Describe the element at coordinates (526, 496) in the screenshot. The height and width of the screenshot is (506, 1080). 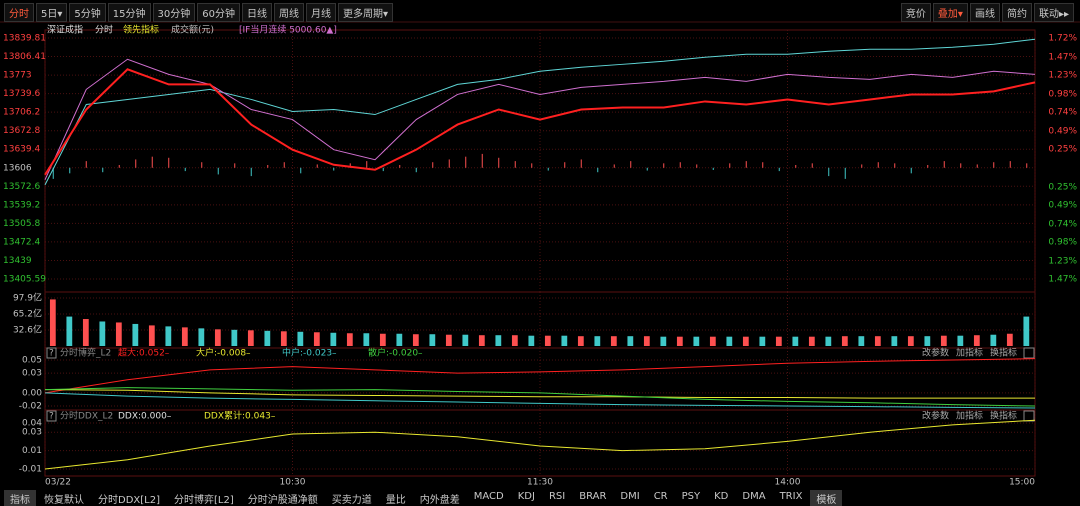
I see `indicator-tab: KDJ` at that location.